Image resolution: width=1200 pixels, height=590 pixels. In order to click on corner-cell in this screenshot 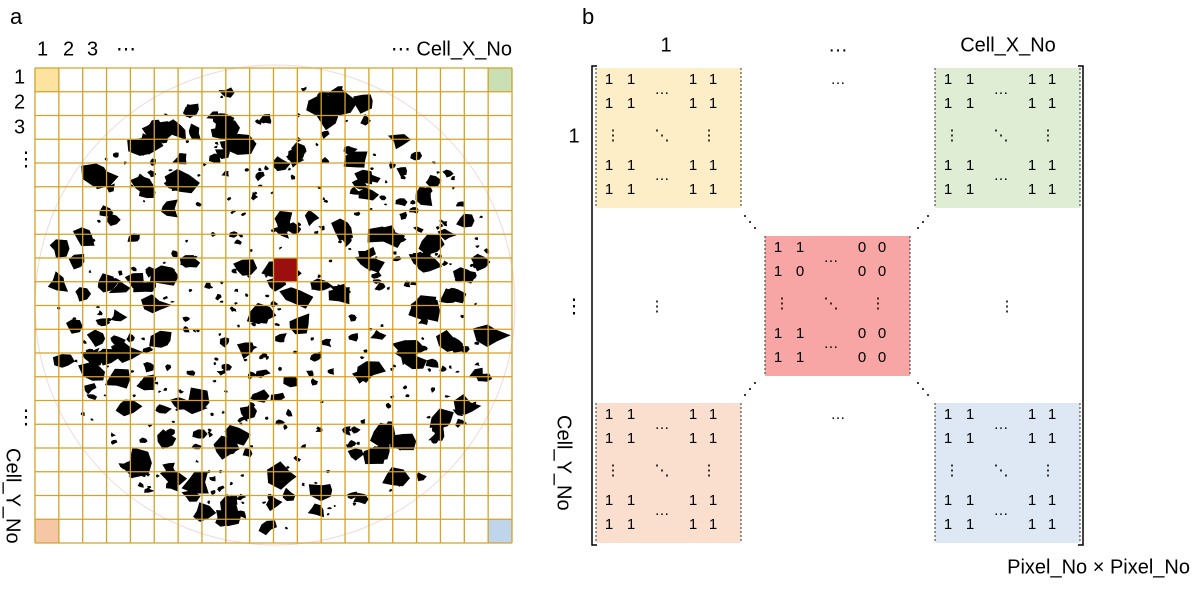, I will do `click(47, 80)`.